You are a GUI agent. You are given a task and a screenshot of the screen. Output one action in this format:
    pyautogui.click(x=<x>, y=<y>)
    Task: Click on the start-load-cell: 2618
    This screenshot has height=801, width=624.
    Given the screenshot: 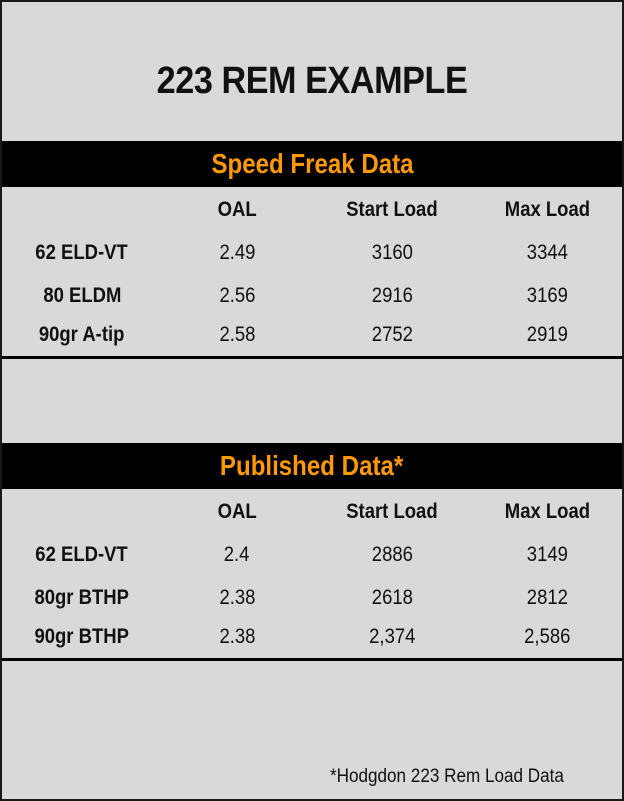 What is the action you would take?
    pyautogui.click(x=392, y=597)
    